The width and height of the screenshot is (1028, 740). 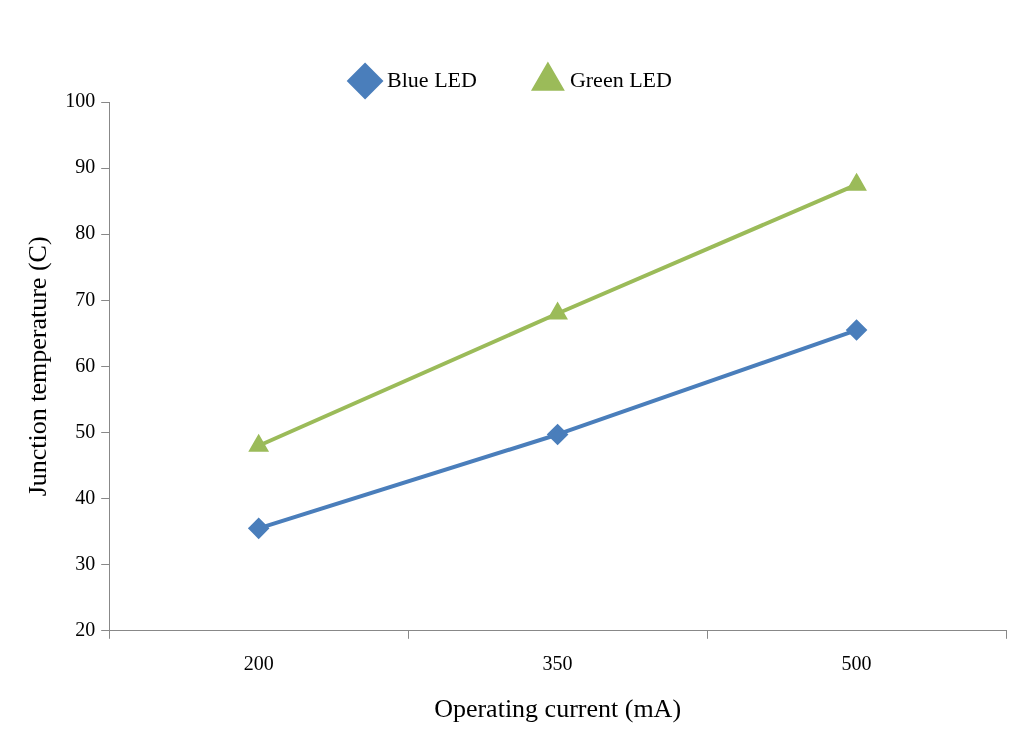 I want to click on y-tick-label: 30, so click(x=85, y=562).